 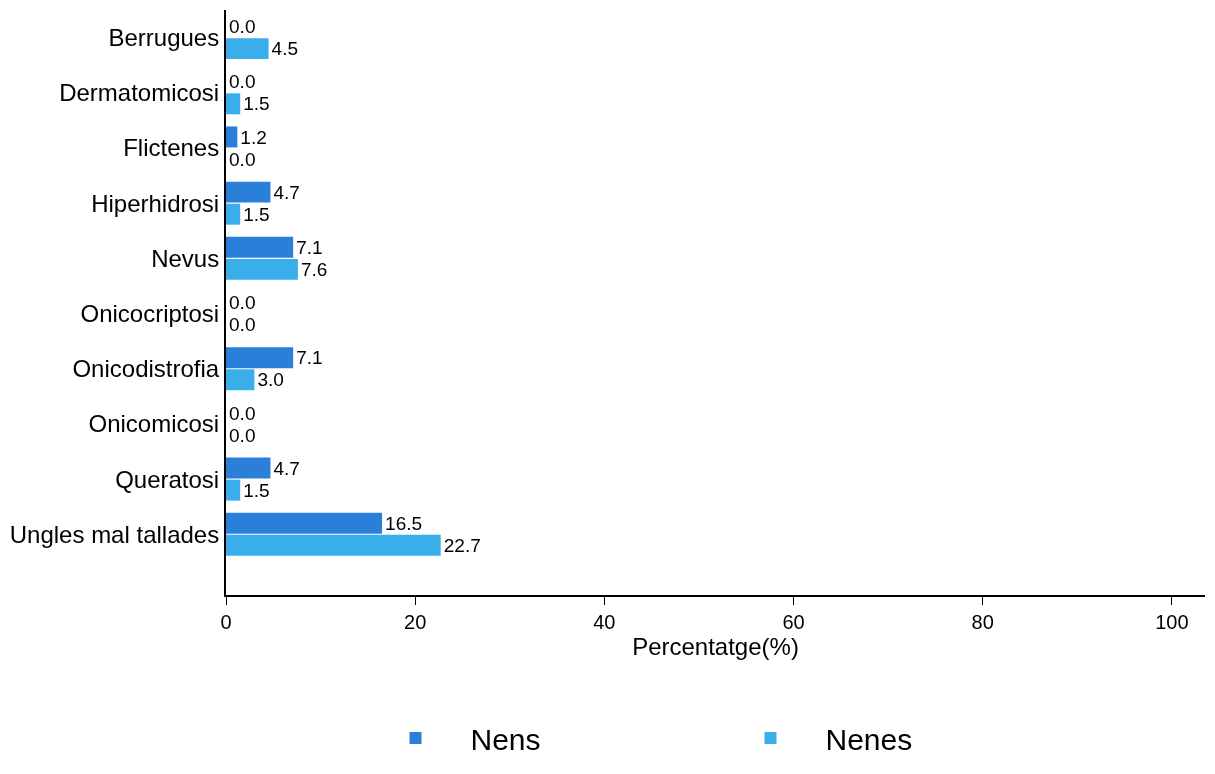 I want to click on legend-label: Nenes, so click(x=869, y=739).